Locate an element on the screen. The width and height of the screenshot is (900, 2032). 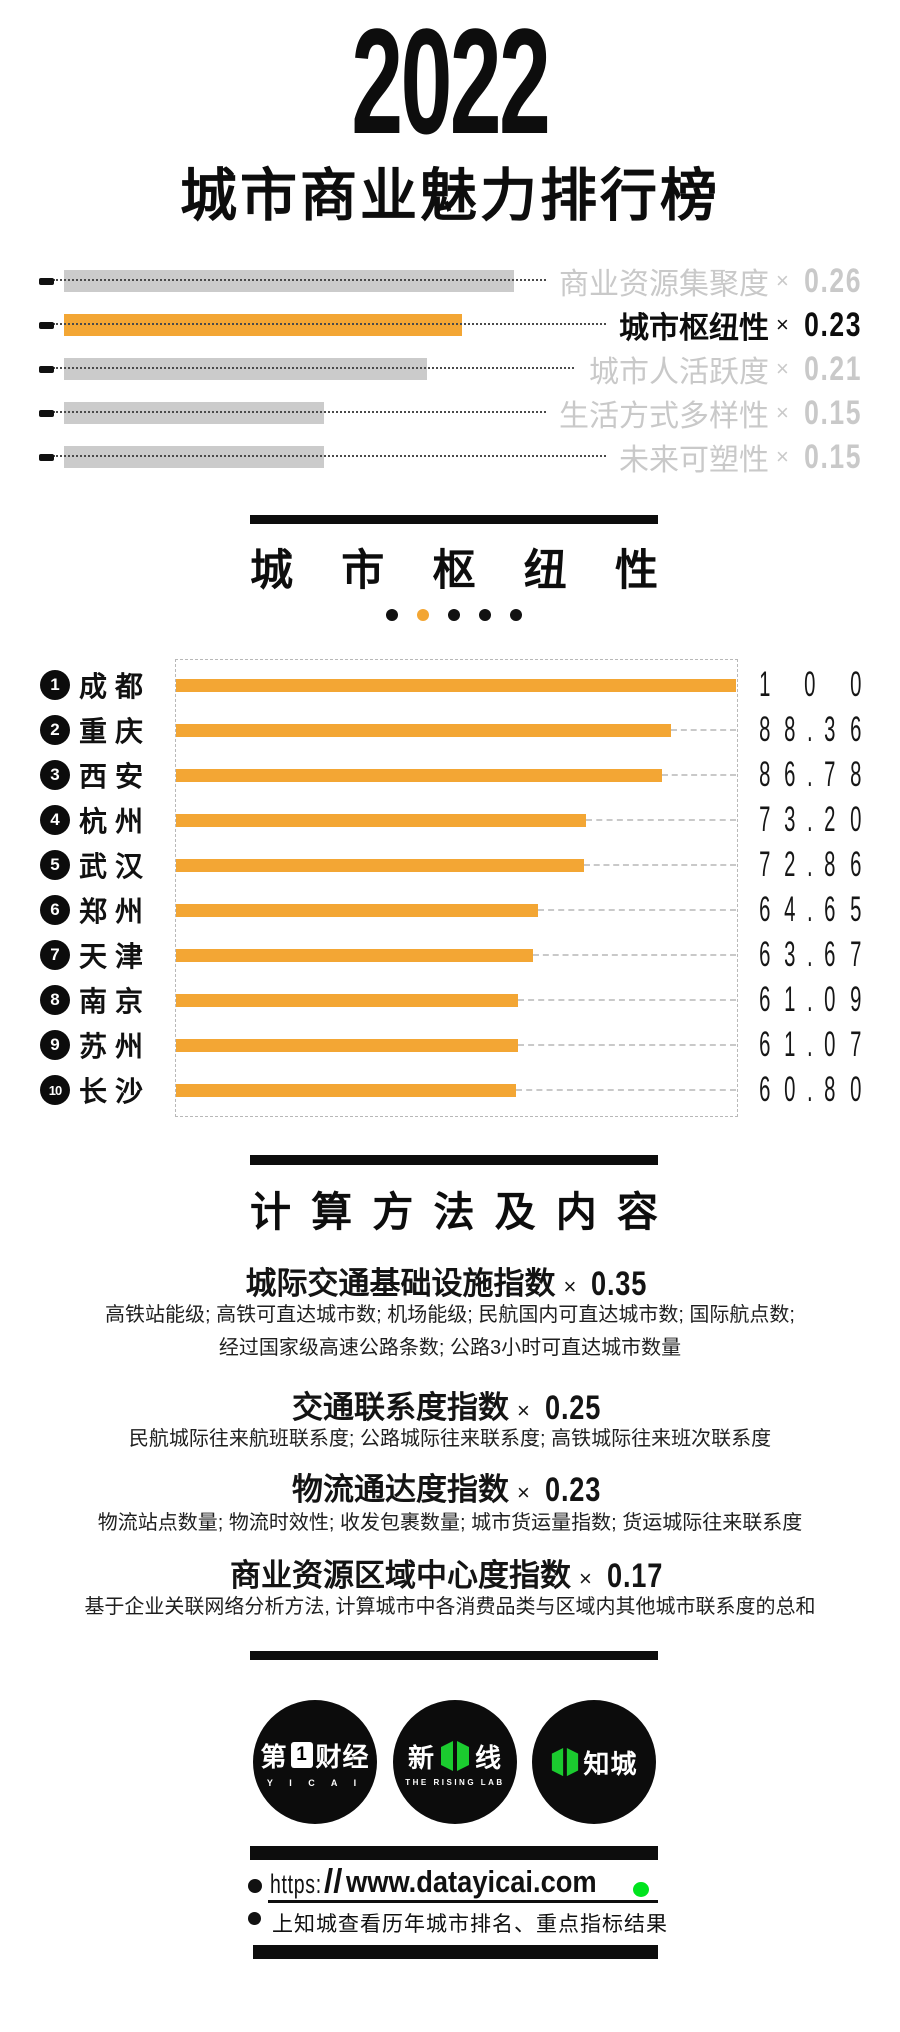
calc-description-line: 基于企业关联网络分析方法, 计算城市中各消费品类与区域内其他城市联系度的总和 is located at coordinates (450, 1607).